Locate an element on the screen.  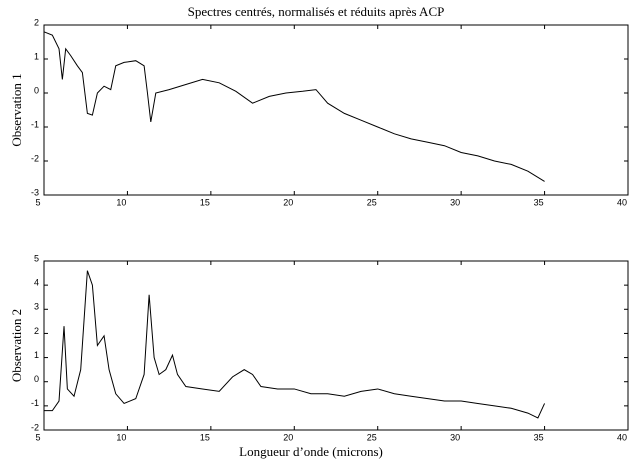
y-axis-label: Observation 1 is located at coordinates (16, 109).